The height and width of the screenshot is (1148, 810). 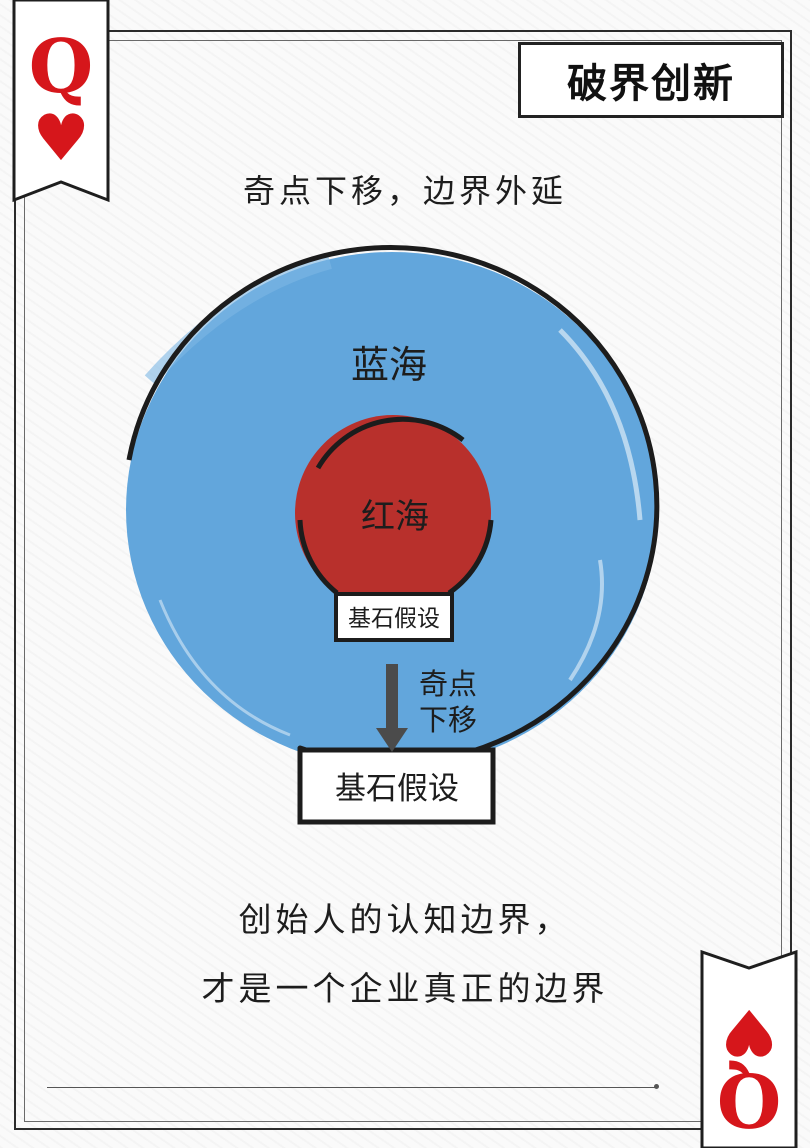 I want to click on inner-base-label: 基石假设, so click(x=394, y=619).